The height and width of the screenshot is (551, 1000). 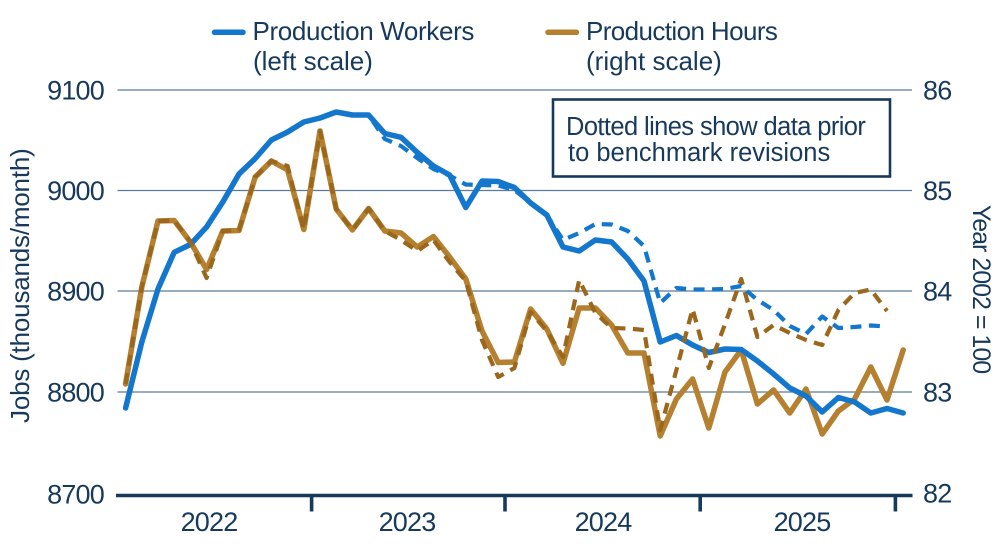 I want to click on svg-text: 2023, so click(x=407, y=522).